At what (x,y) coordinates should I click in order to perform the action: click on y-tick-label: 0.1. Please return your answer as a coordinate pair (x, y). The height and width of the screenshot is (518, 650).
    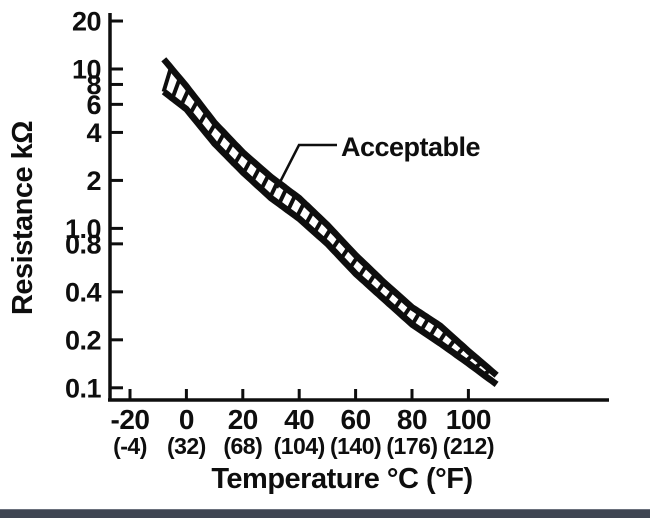
    Looking at the image, I should click on (83, 388).